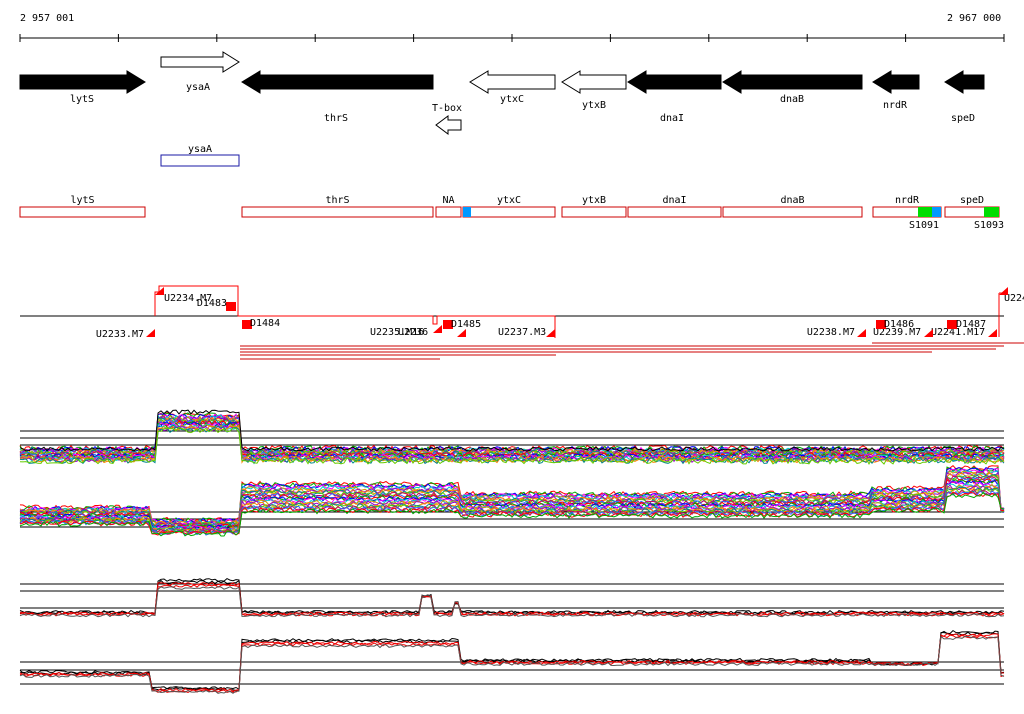  I want to click on segment-label-up: U2238.M7, so click(831, 332).